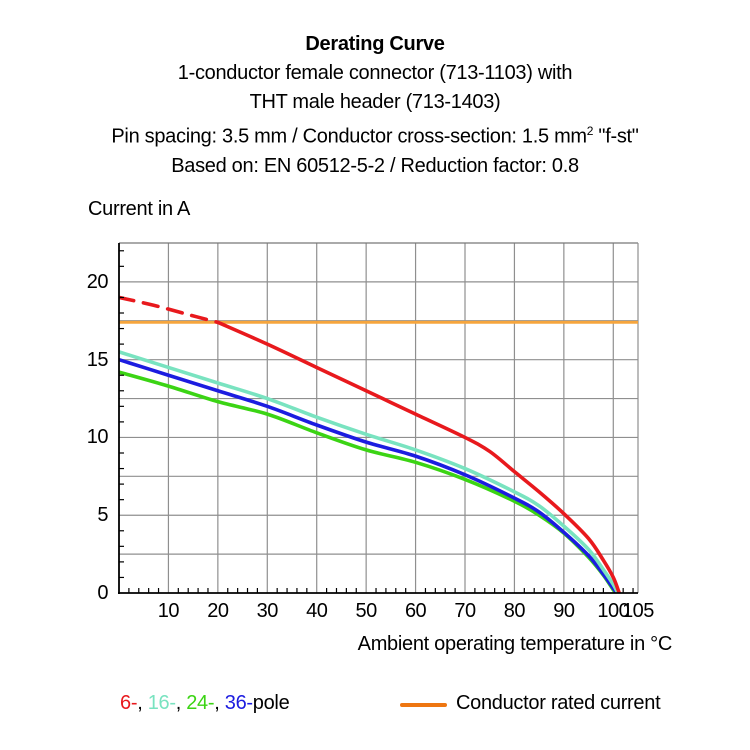 This screenshot has height=750, width=750. I want to click on superscript-2: 2, so click(590, 131).